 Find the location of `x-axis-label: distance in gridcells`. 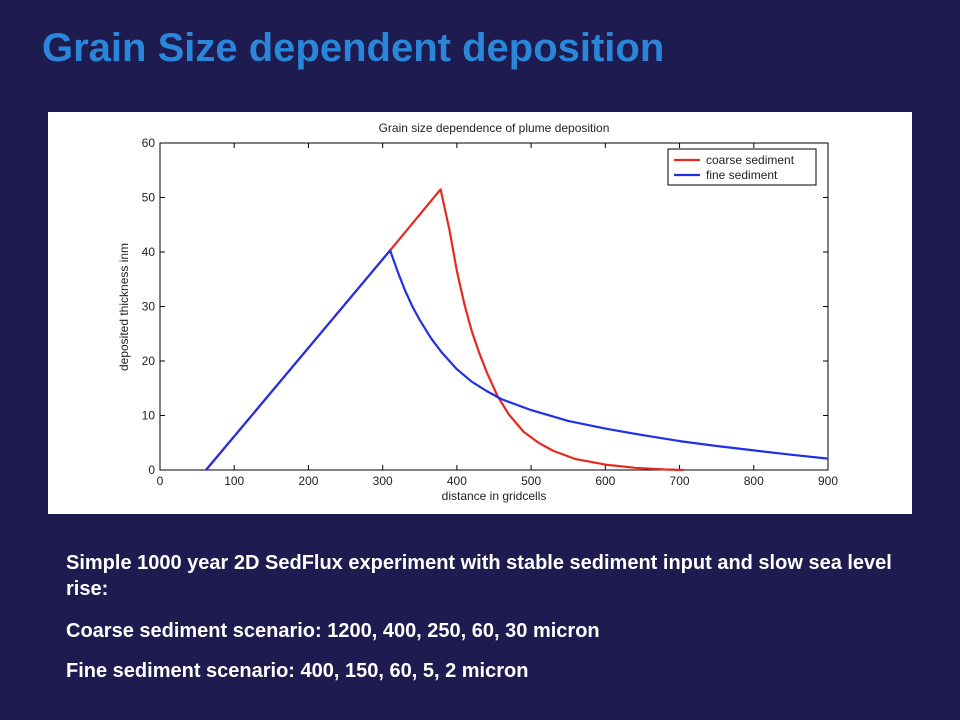

x-axis-label: distance in gridcells is located at coordinates (494, 496).